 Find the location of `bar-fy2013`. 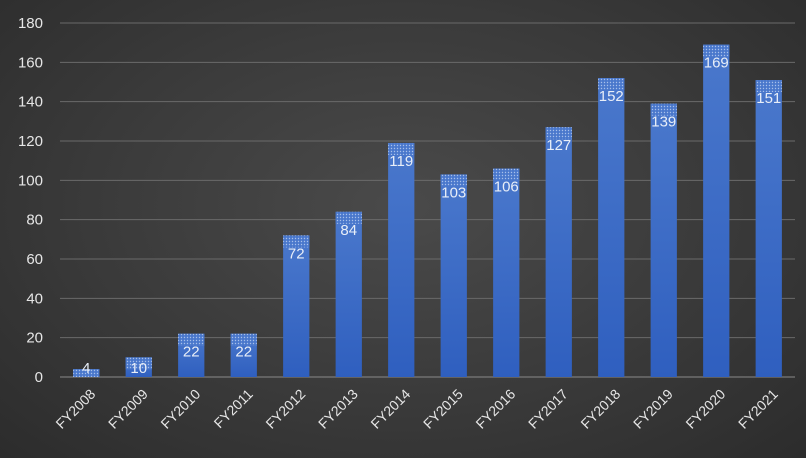

bar-fy2013 is located at coordinates (348, 294).